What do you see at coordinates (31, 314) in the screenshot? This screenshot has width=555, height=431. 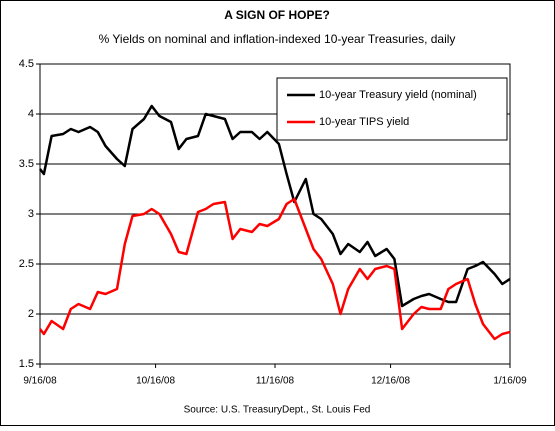 I see `y-tick-label: 2` at bounding box center [31, 314].